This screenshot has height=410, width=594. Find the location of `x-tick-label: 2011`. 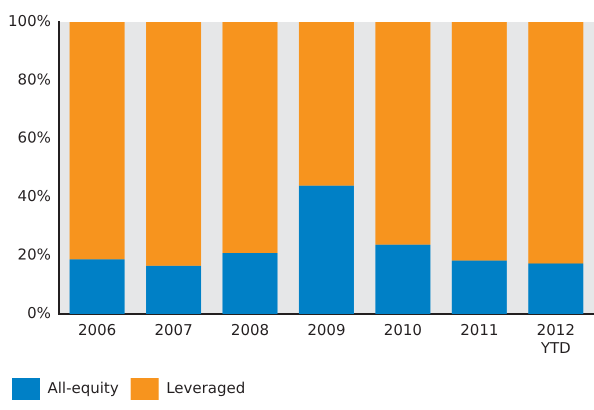

x-tick-label: 2011 is located at coordinates (479, 329).